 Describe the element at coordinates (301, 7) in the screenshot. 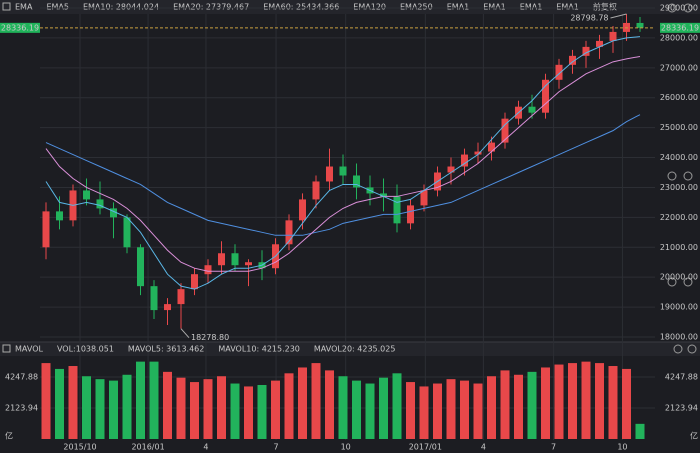

I see `indicator-label: EMA60: 25434.366` at that location.